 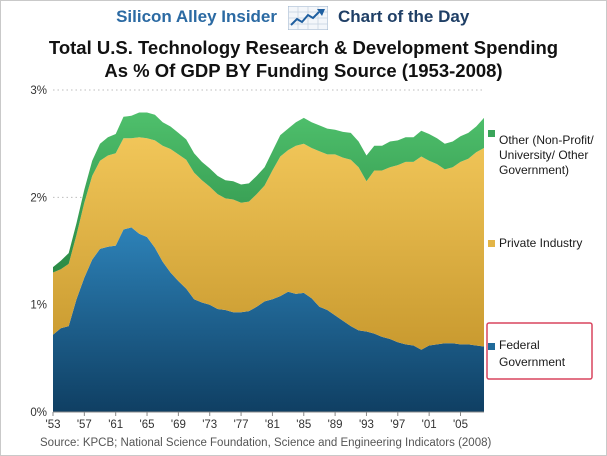 What do you see at coordinates (38, 413) in the screenshot?
I see `y-tick-label: 0%` at bounding box center [38, 413].